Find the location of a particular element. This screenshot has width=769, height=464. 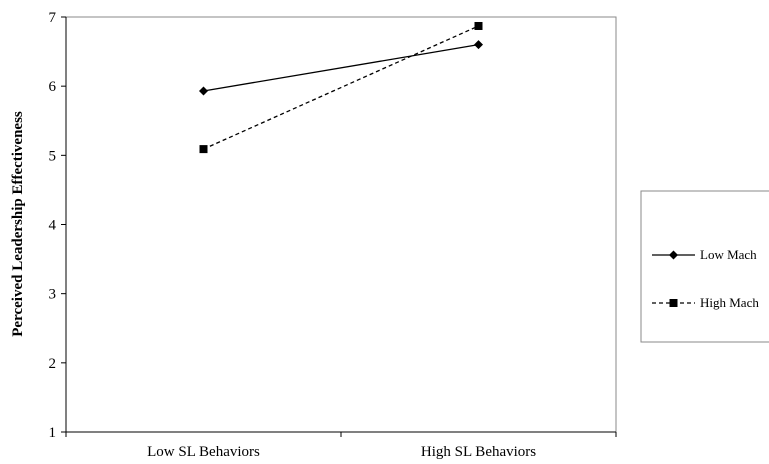

legend-item-low-mach: Low Mach is located at coordinates (704, 254).